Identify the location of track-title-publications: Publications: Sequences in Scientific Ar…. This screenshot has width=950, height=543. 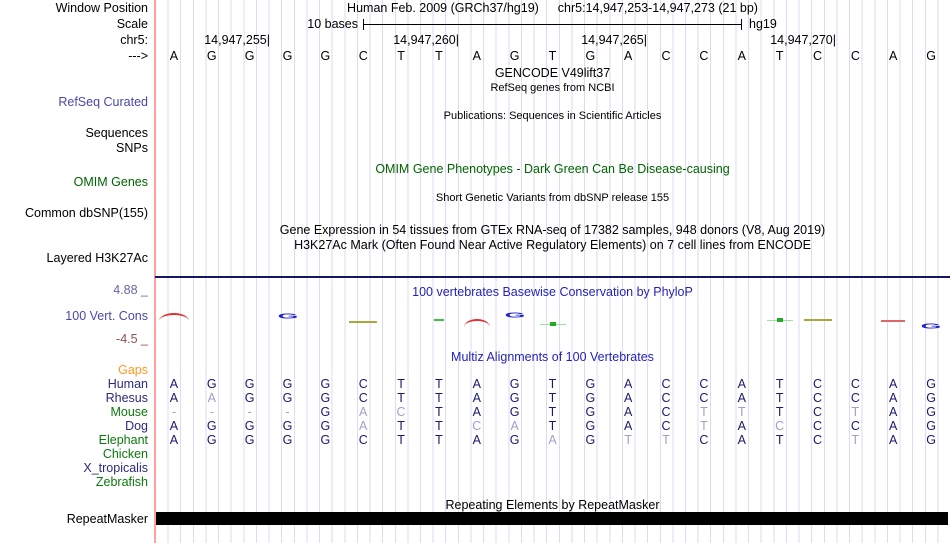
(552, 116).